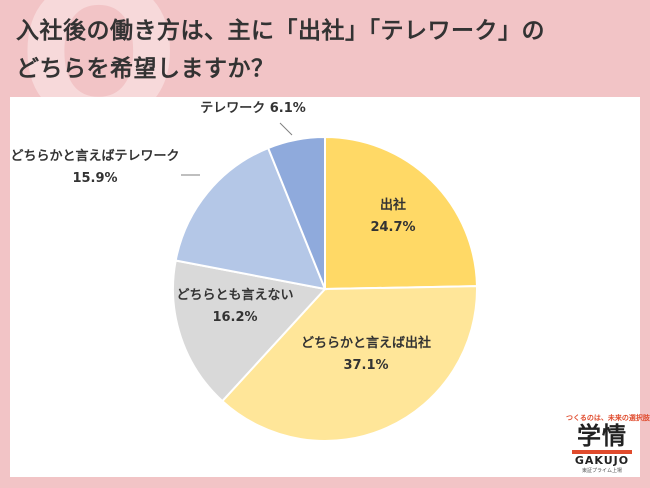 The width and height of the screenshot is (650, 488). Describe the element at coordinates (253, 108) in the screenshot. I see `slice-label-5: テレワーク 6.1%` at that location.